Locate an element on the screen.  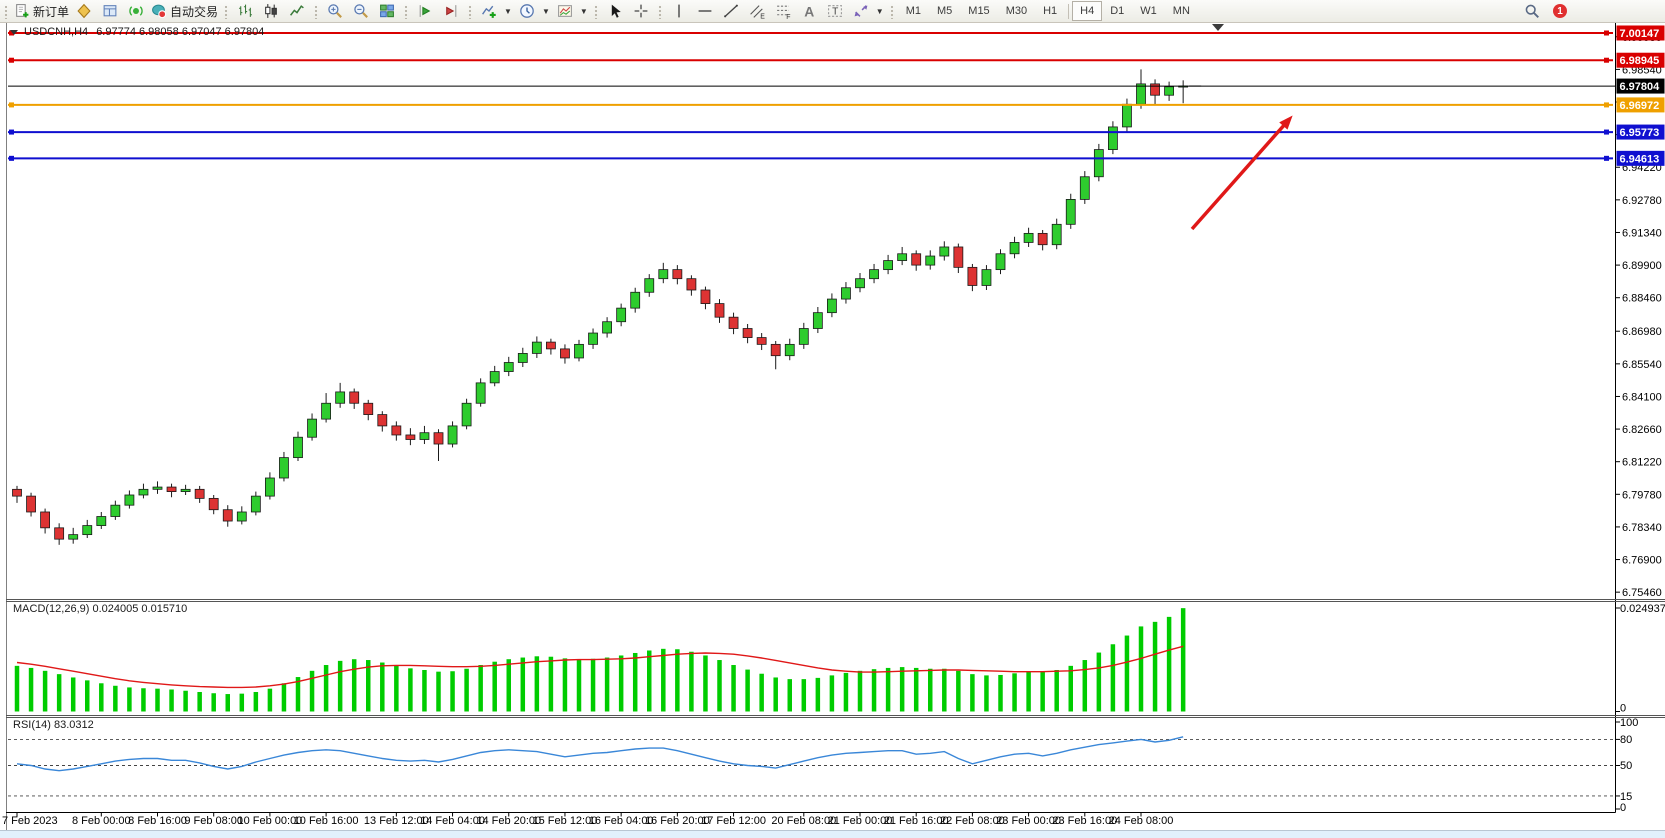
vertical-line-button is located at coordinates (679, 11).